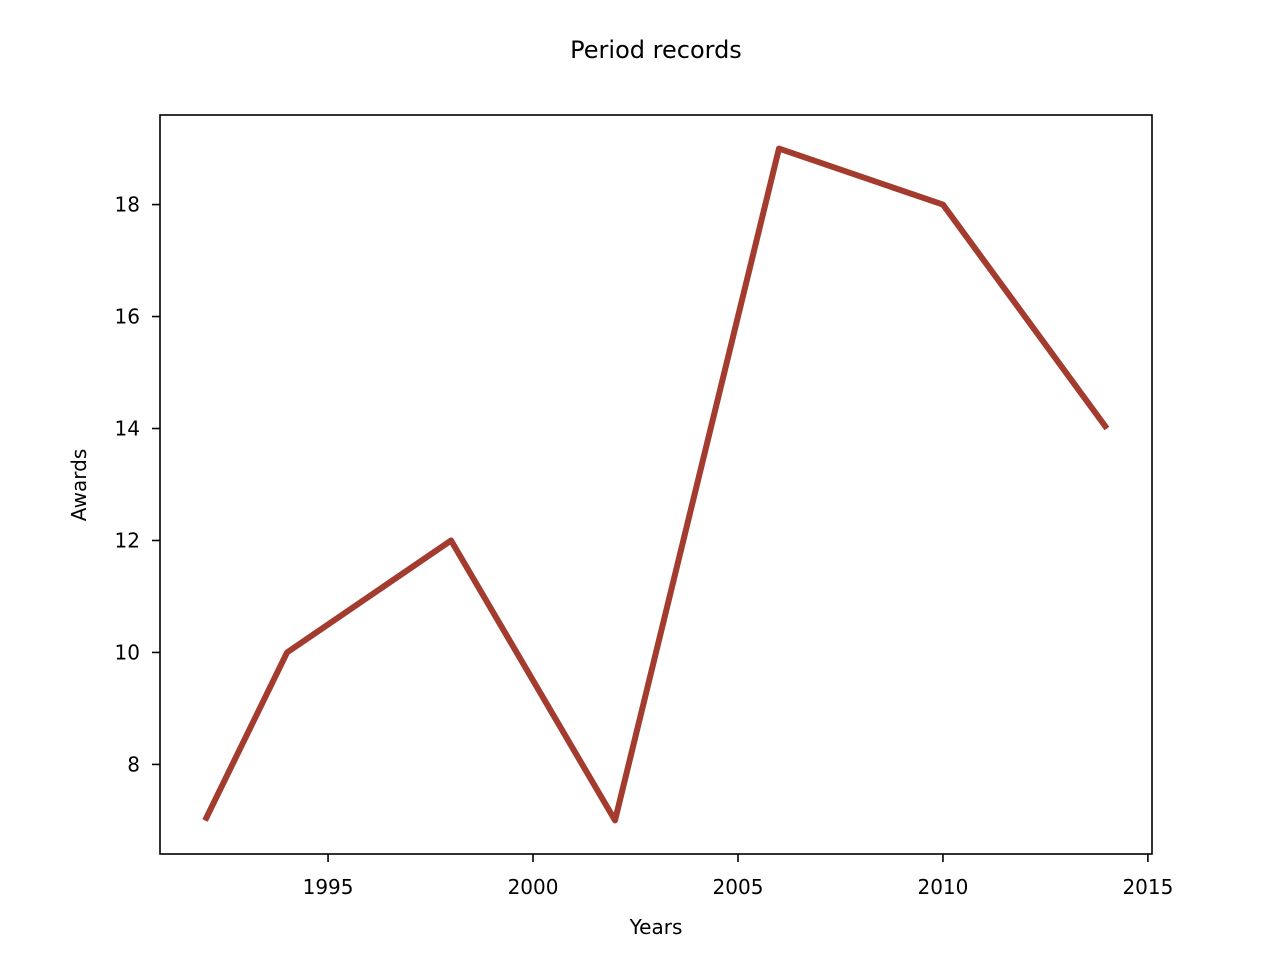  What do you see at coordinates (1147, 887) in the screenshot?
I see `x-tick-label: 2015` at bounding box center [1147, 887].